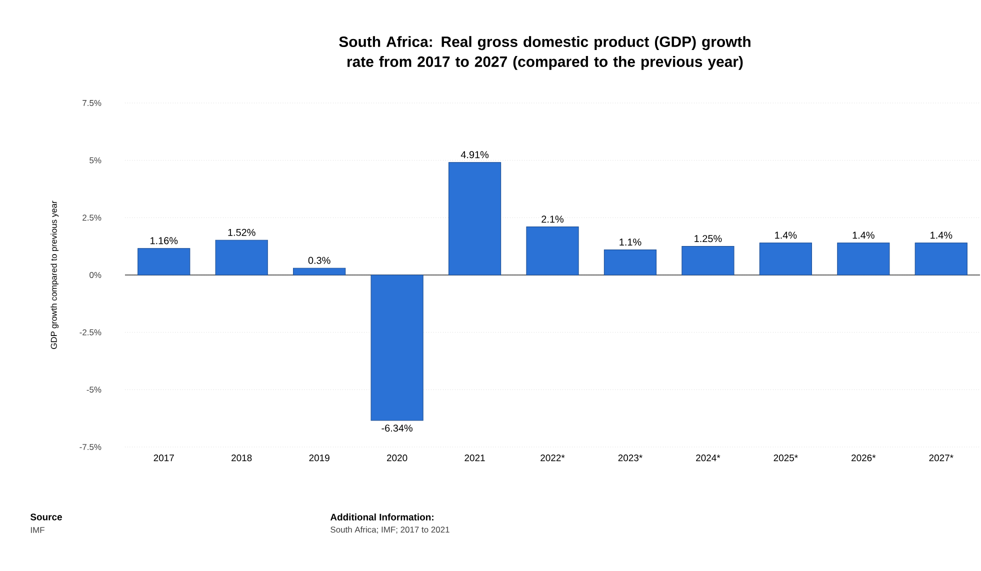  What do you see at coordinates (92, 217) in the screenshot?
I see `y-tick-label: 2.5%` at bounding box center [92, 217].